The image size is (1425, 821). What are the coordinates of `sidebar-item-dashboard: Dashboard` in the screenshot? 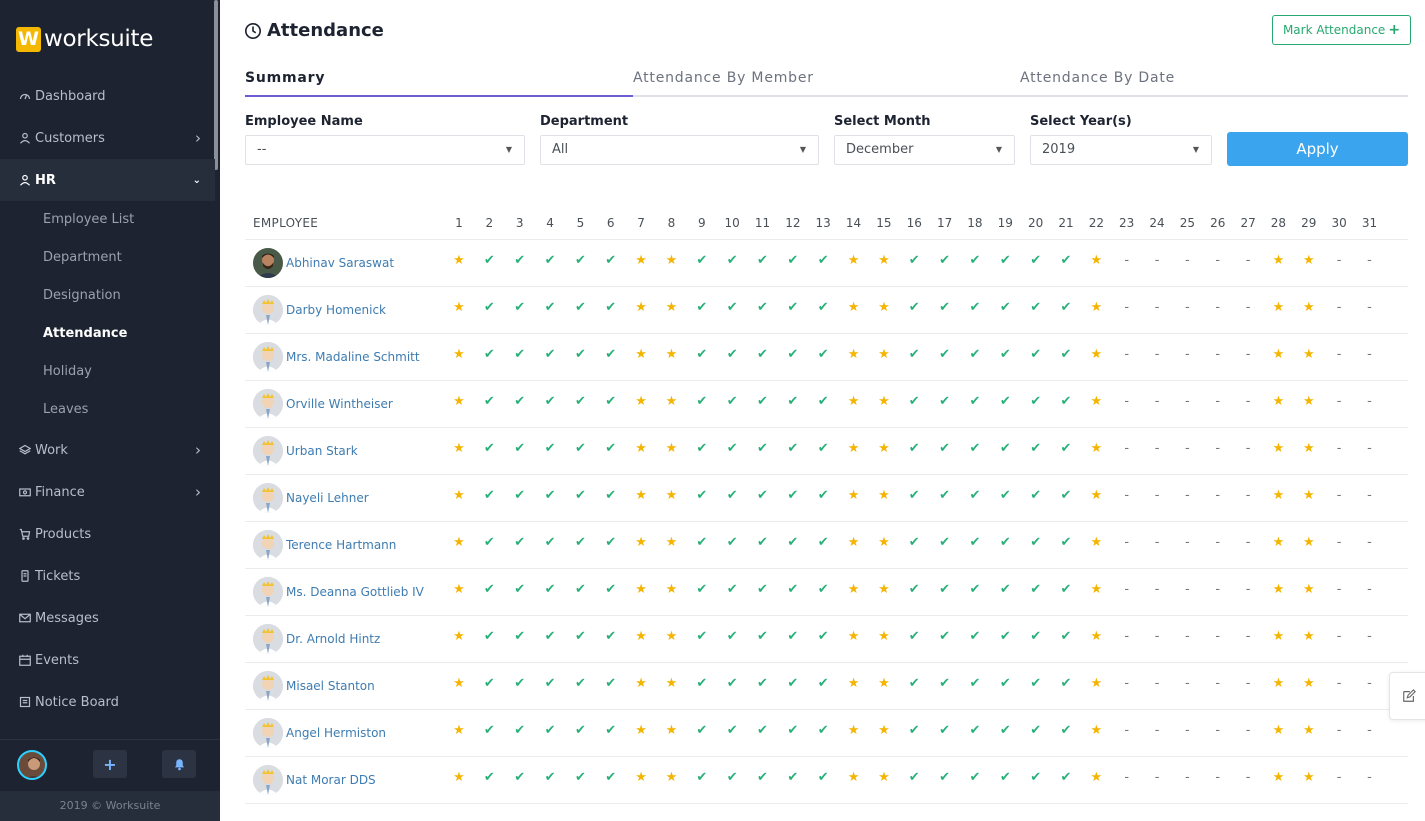 It's located at (107, 96).